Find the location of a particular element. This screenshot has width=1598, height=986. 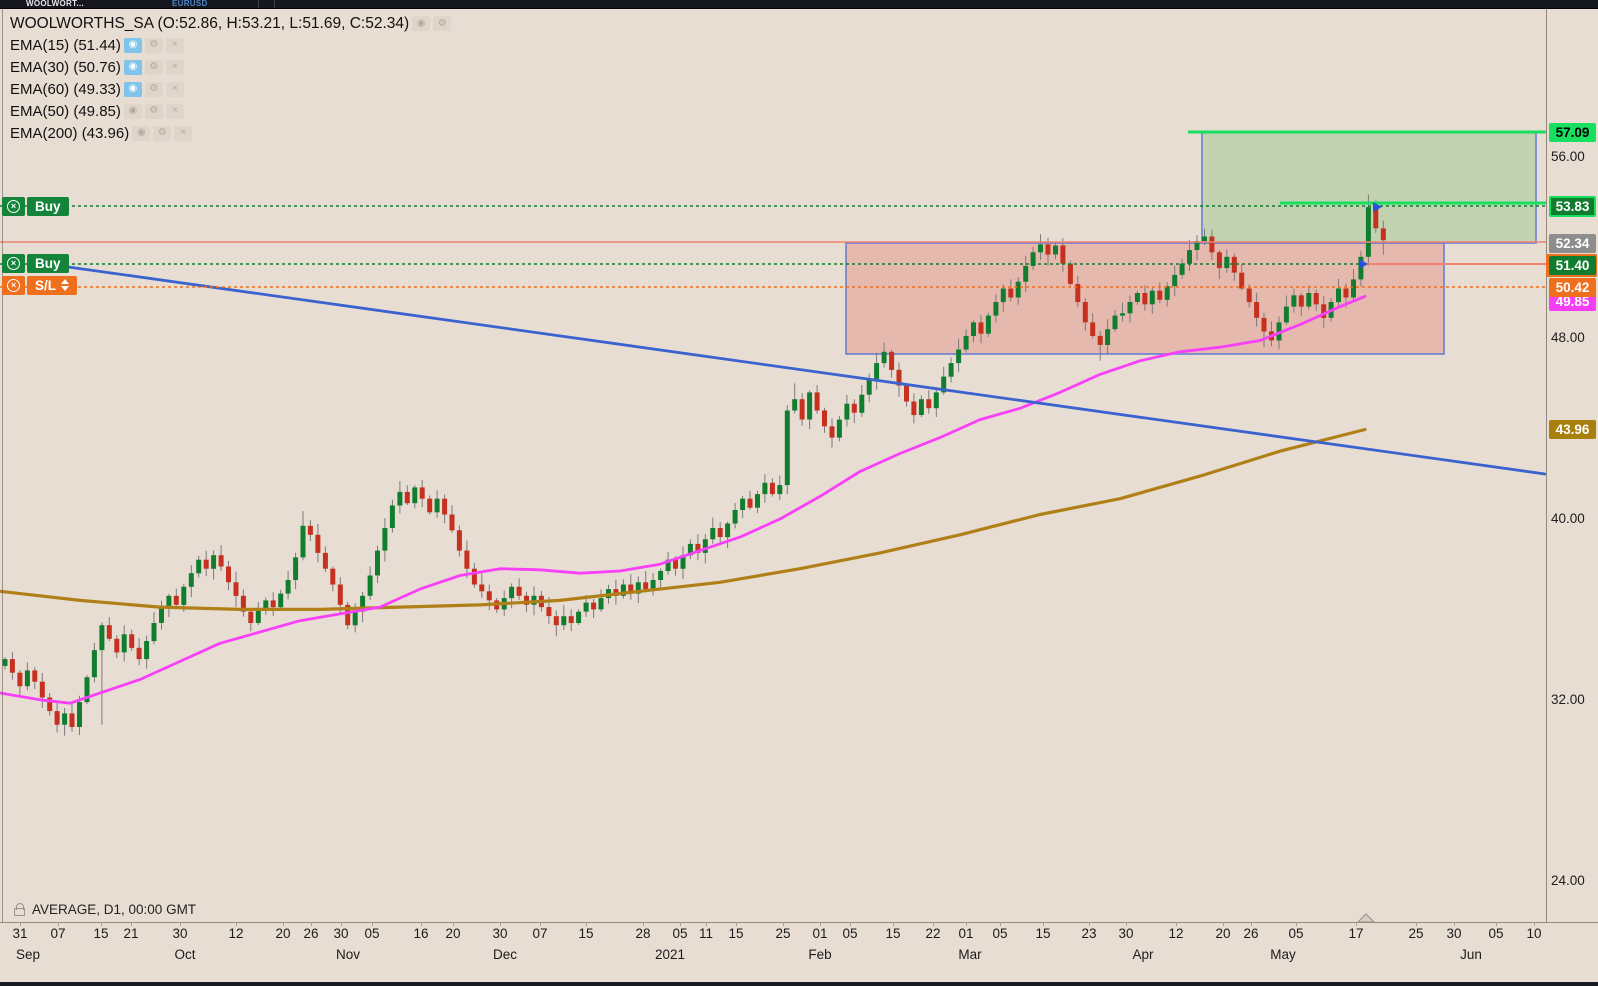

buy-position-button: × Buy is located at coordinates (35, 263).